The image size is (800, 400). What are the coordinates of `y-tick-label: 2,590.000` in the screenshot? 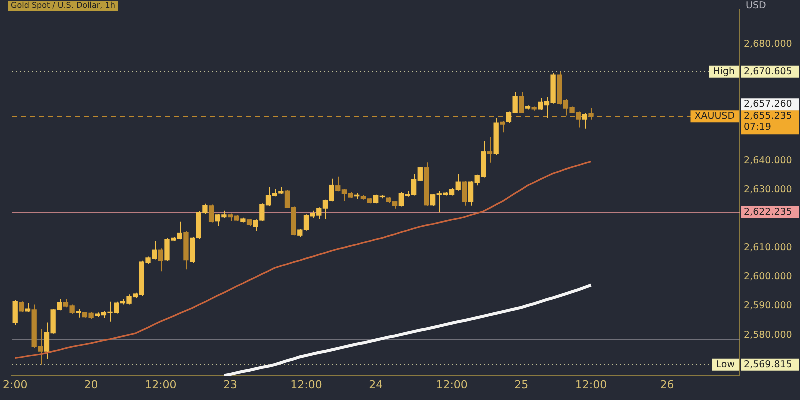 It's located at (768, 306).